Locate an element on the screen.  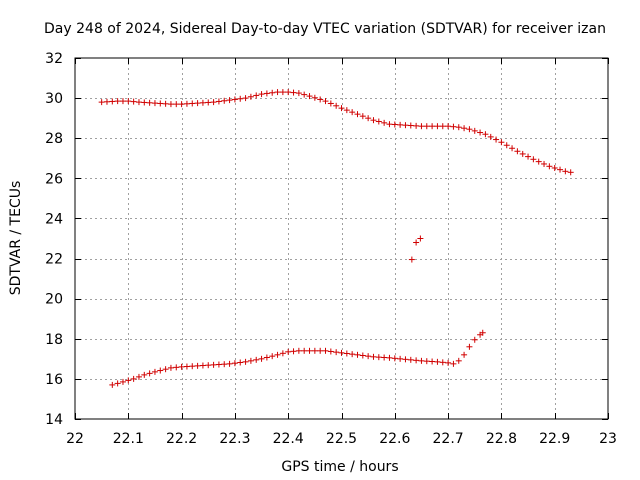
x-tick-label: 22.4 is located at coordinates (288, 439).